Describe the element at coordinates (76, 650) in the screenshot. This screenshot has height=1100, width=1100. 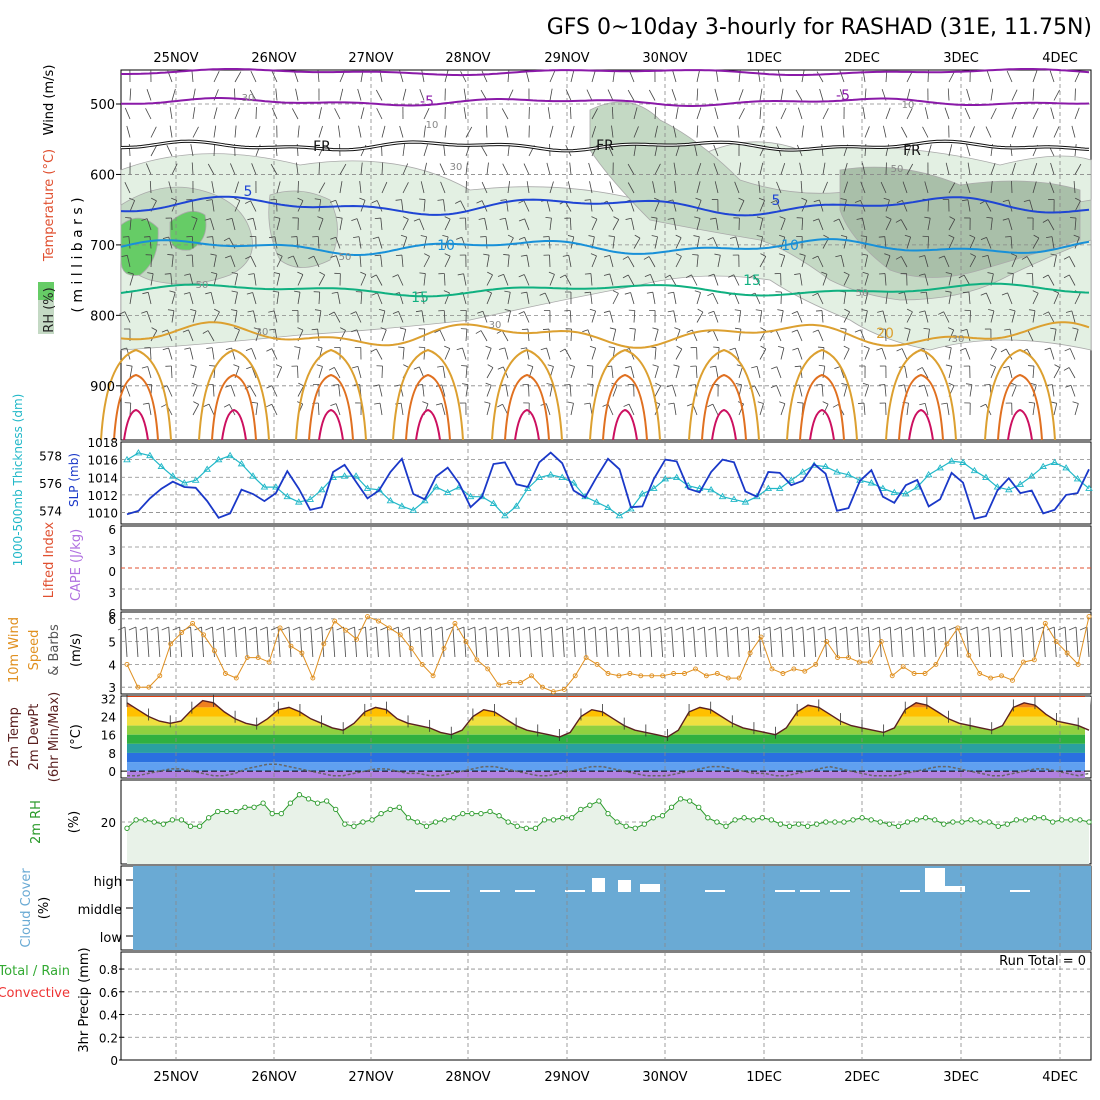
I see `wind10-units: (m/s)` at that location.